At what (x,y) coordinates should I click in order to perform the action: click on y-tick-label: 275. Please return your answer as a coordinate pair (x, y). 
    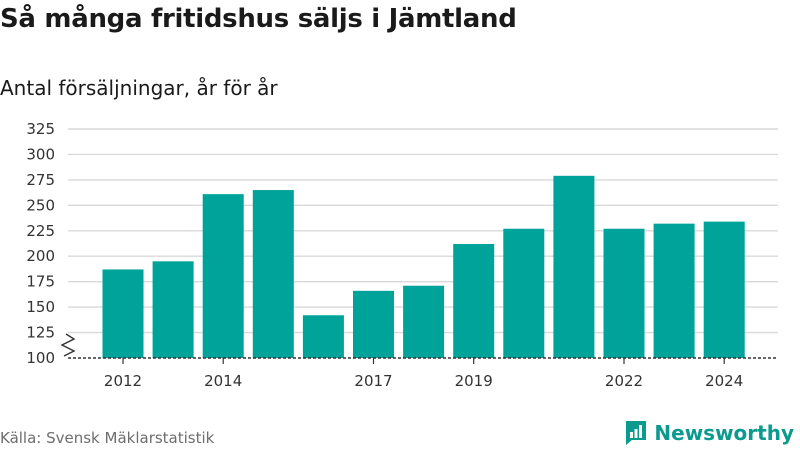
    Looking at the image, I should click on (40, 180).